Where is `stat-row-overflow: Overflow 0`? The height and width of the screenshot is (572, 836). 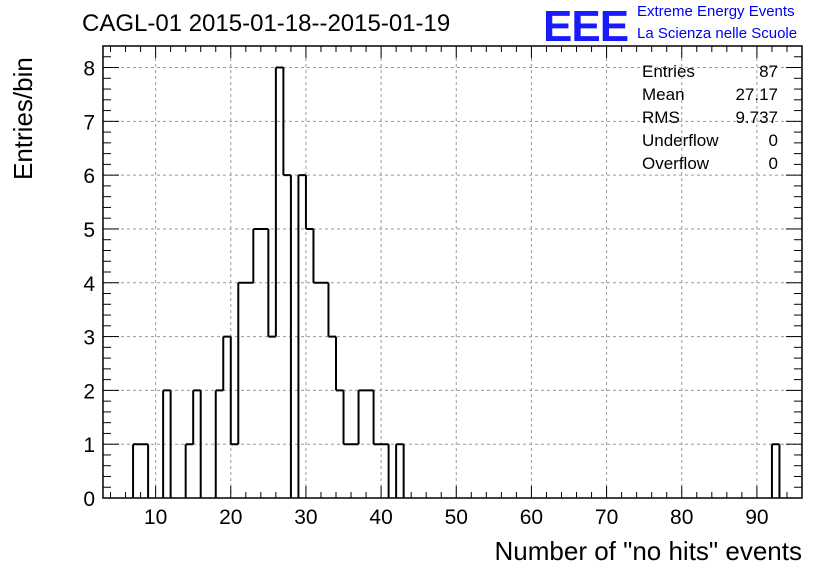 stat-row-overflow: Overflow 0 is located at coordinates (710, 163).